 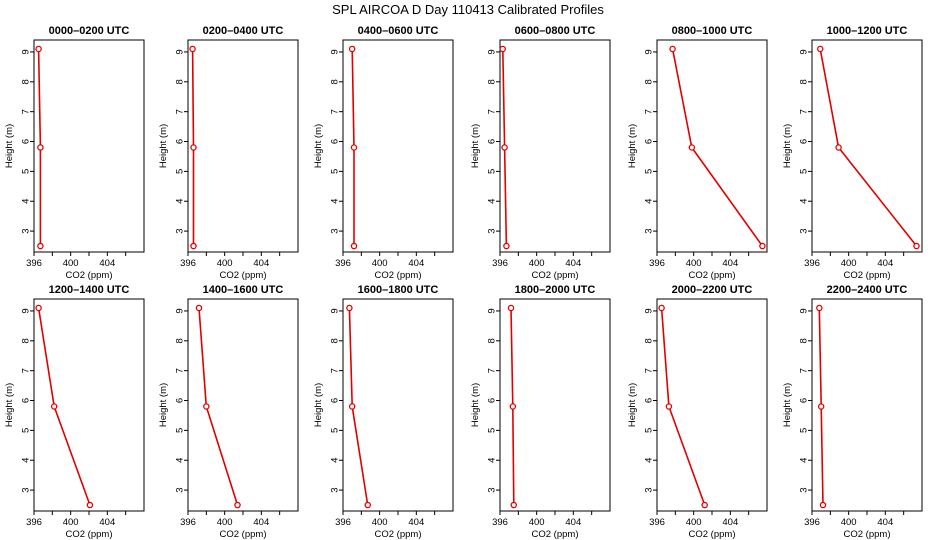 I want to click on panel-title: 0200–0400 UTC, so click(x=243, y=31).